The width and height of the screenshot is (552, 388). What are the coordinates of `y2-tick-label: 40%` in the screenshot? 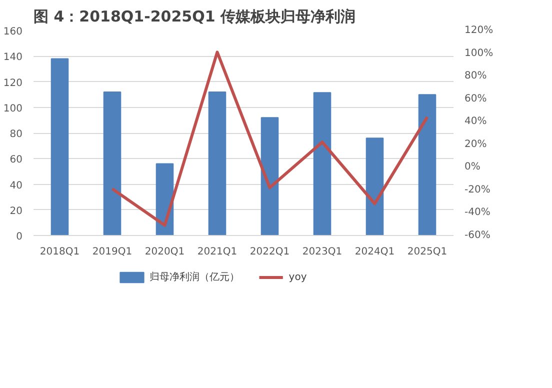 It's located at (475, 122).